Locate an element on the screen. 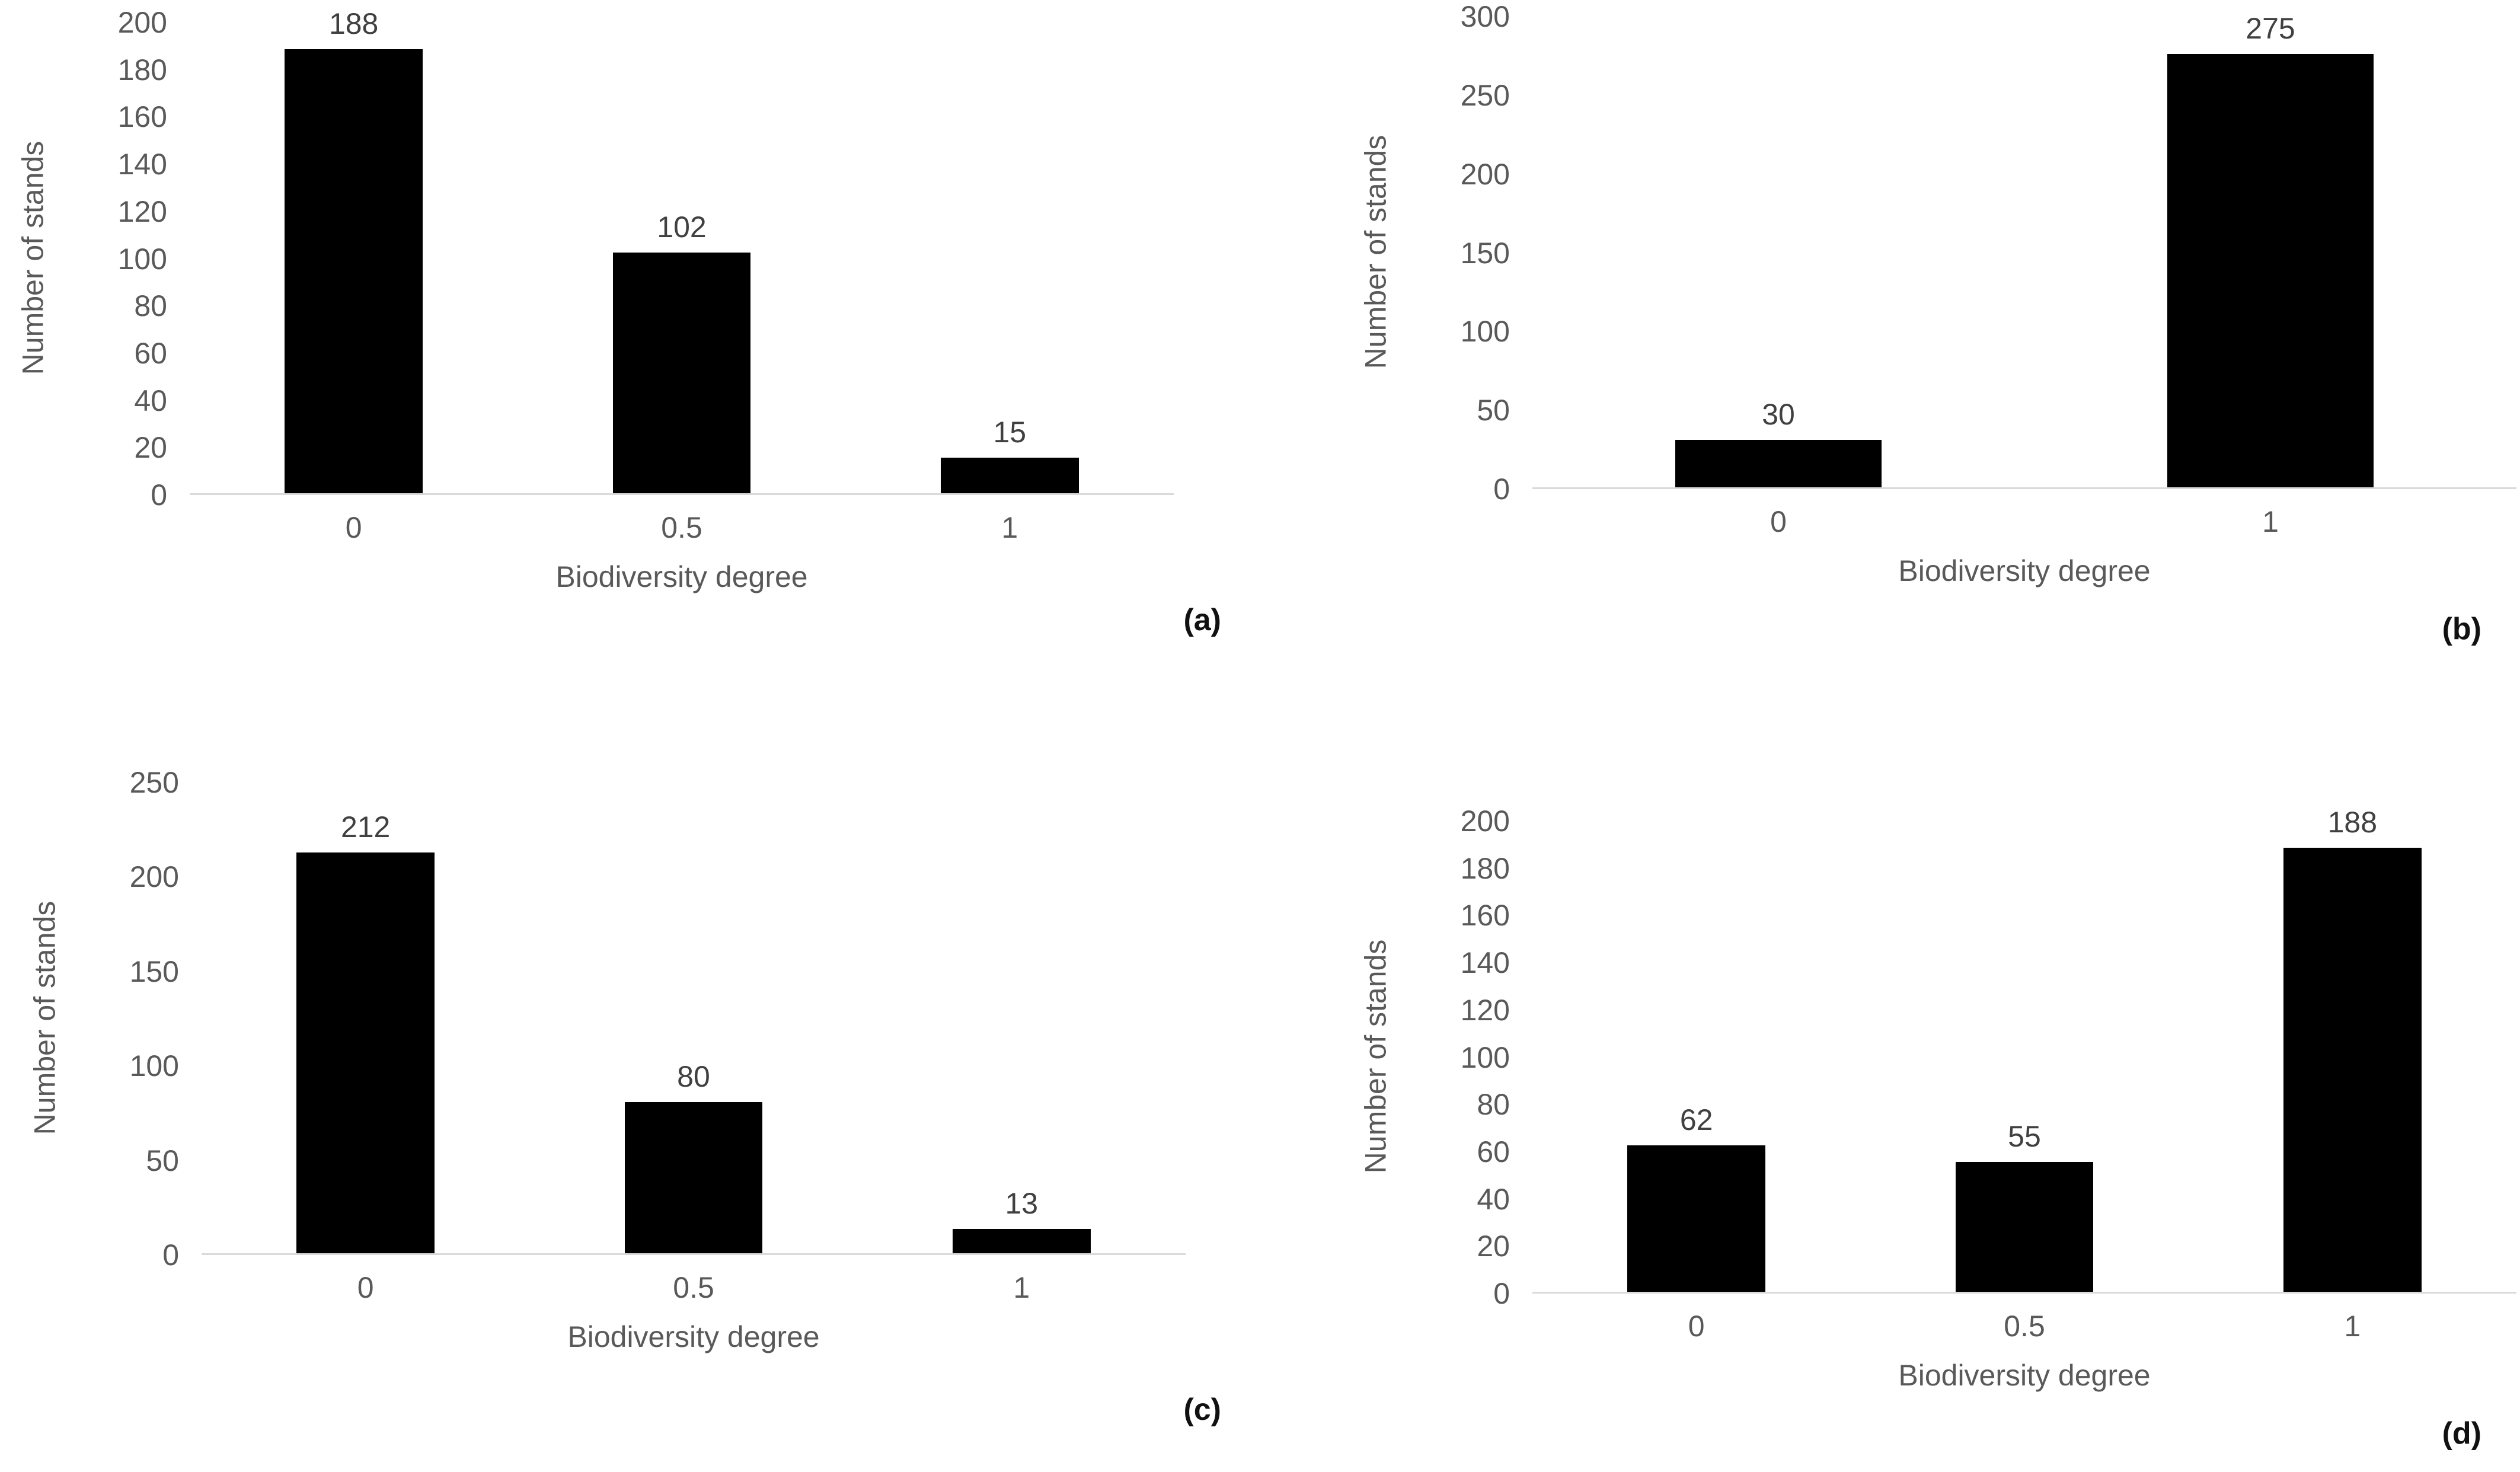 This screenshot has width=2520, height=1472. plot-area: 62 55 188 is located at coordinates (2024, 1051).